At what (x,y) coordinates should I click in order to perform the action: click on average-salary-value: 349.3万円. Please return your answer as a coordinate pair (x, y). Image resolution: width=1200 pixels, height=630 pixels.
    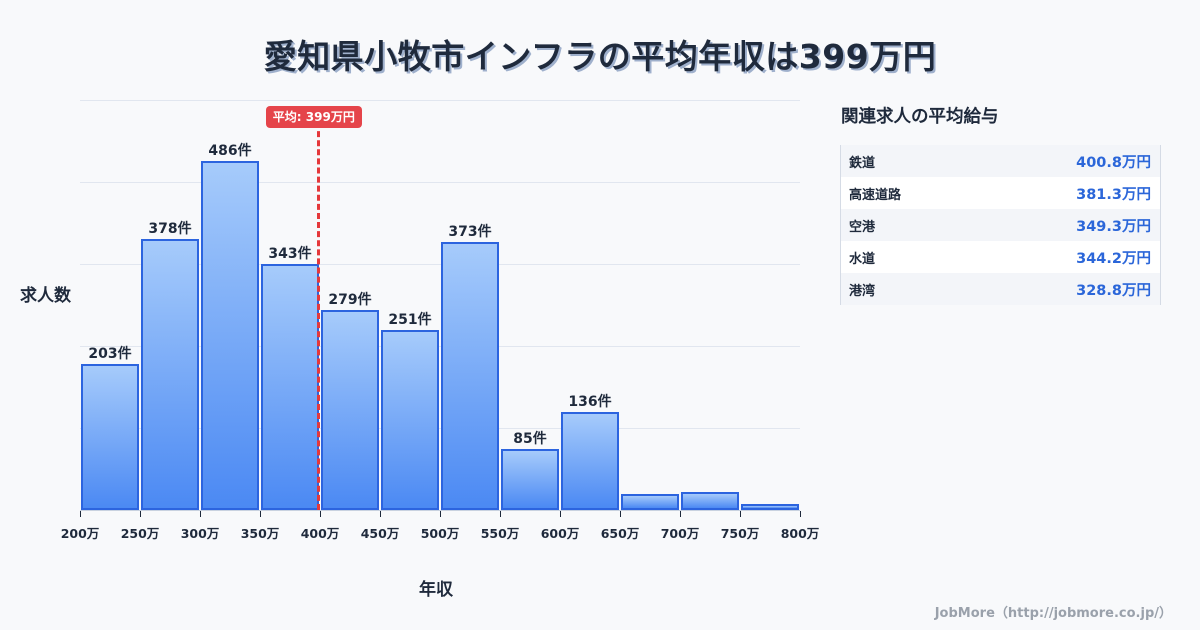
    Looking at the image, I should click on (1113, 226).